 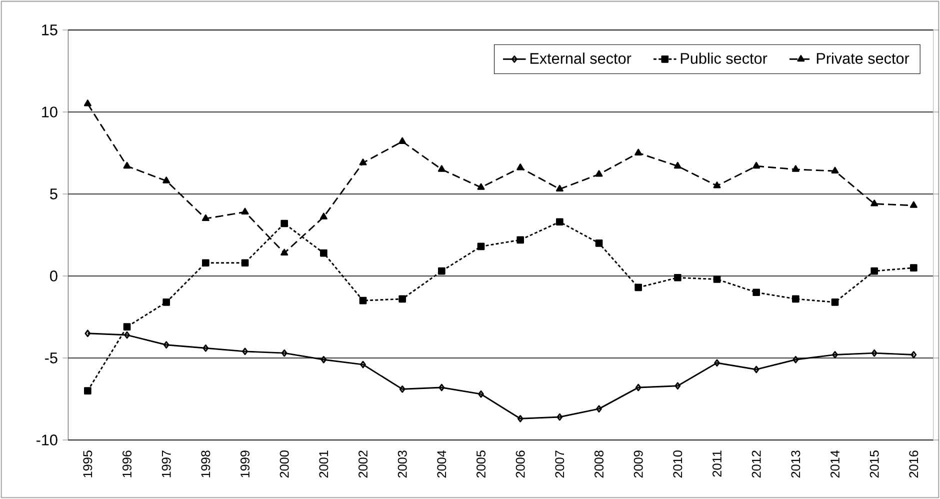 I want to click on x-tick-label: 1997, so click(x=166, y=464).